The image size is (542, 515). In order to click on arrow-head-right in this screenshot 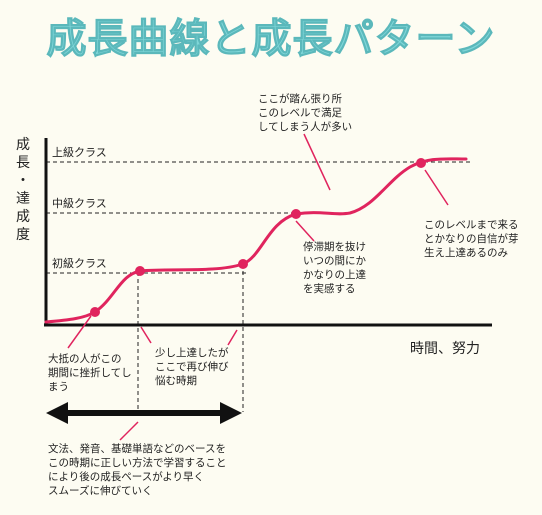, I will do `click(231, 413)`.